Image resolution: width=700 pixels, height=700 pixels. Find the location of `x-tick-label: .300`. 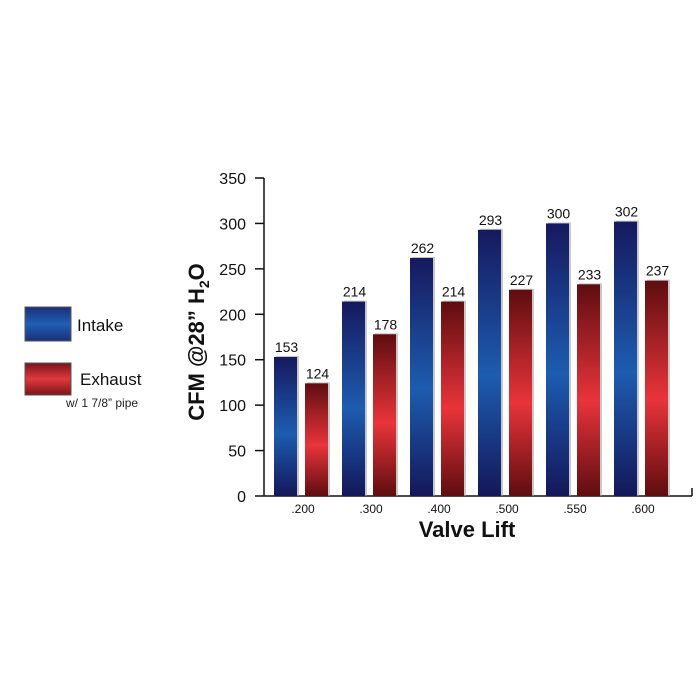

x-tick-label: .300 is located at coordinates (371, 509).